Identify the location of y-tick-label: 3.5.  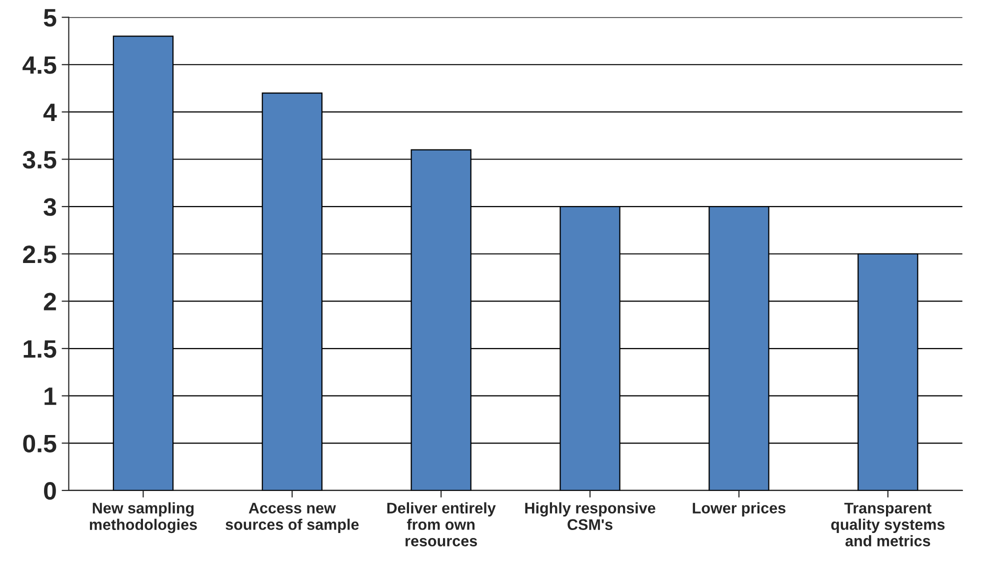
(39, 159).